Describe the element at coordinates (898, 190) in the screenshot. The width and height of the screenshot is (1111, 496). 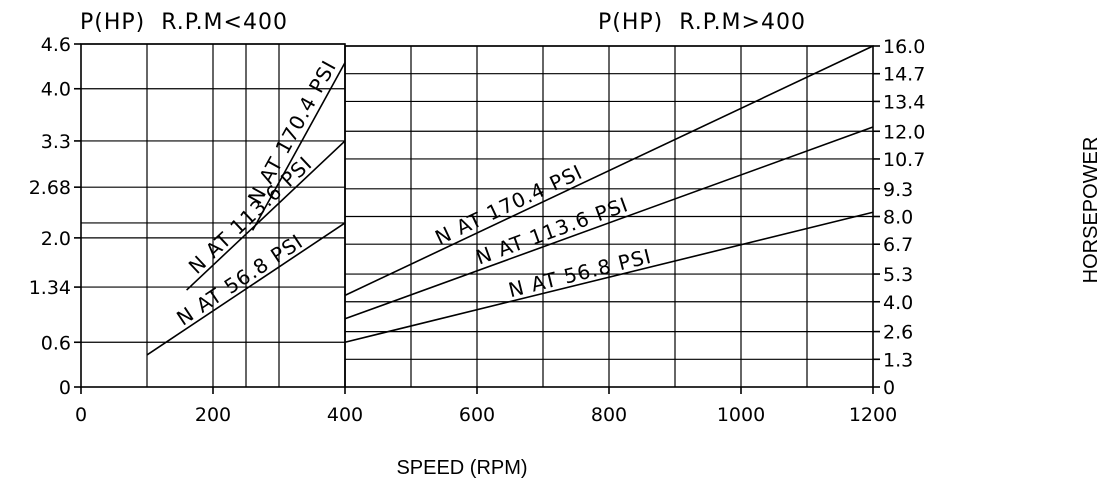
I see `right-y-tick-label: 9.3` at that location.